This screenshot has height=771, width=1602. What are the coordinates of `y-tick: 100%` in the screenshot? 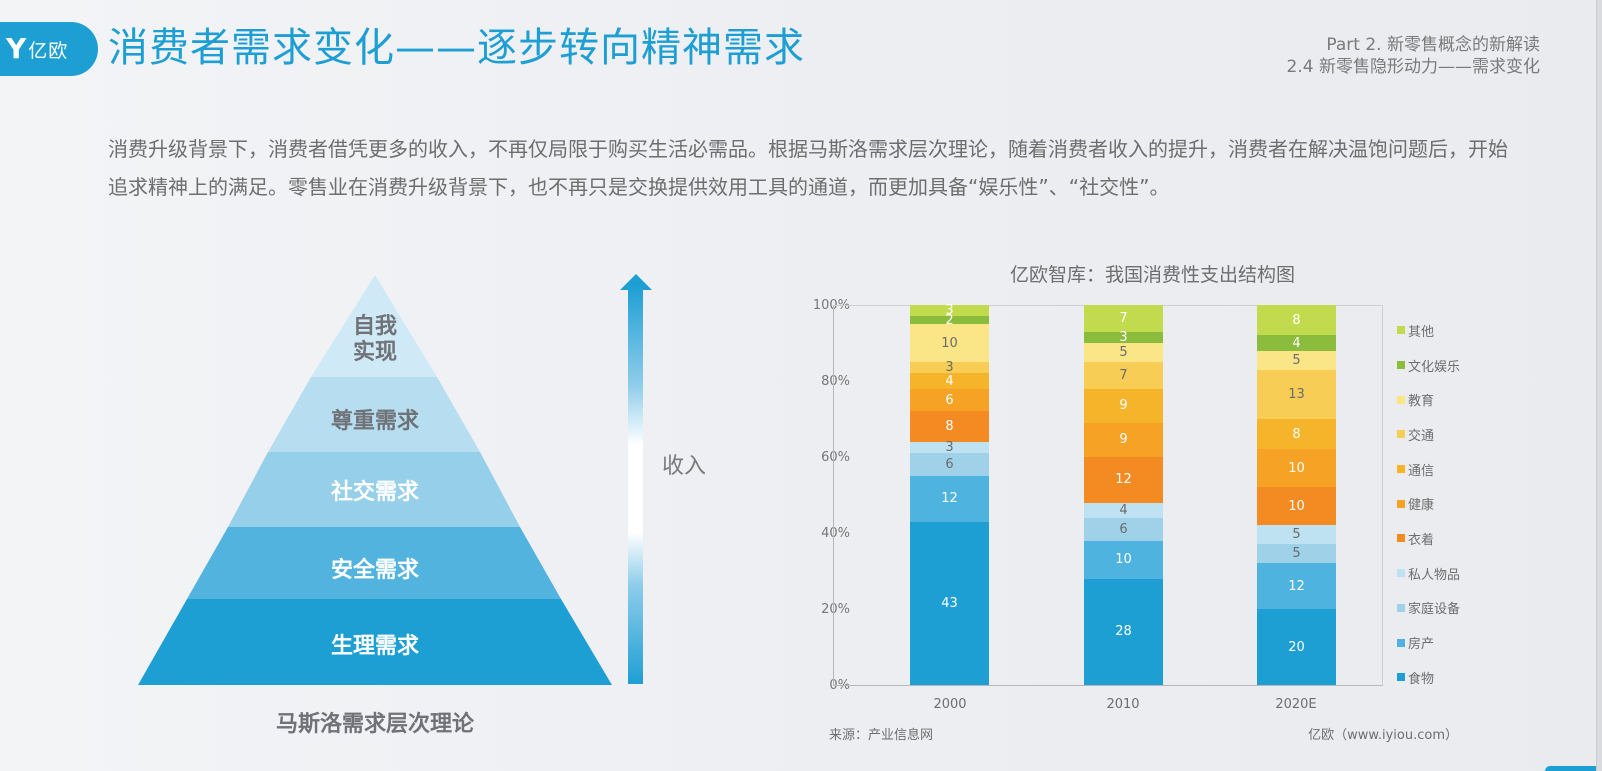 It's located at (831, 305).